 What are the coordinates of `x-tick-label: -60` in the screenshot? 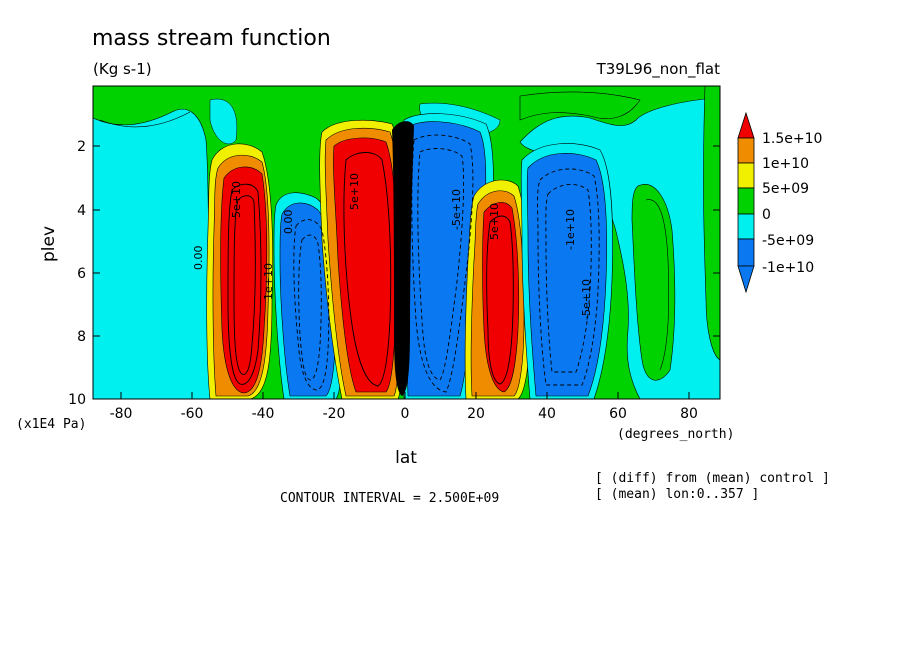 It's located at (192, 414).